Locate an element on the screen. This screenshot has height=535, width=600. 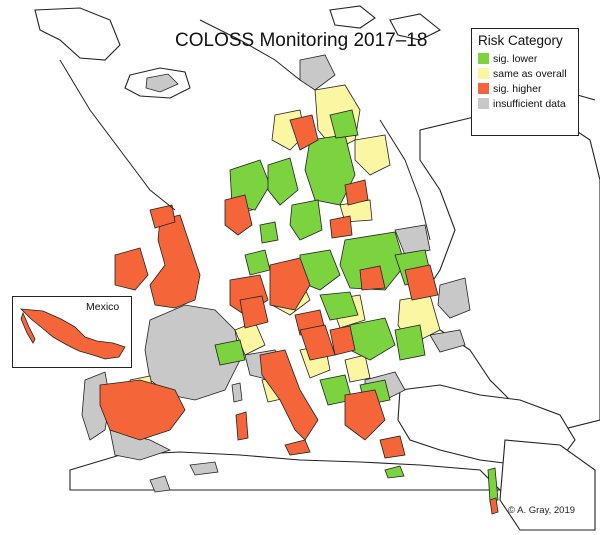
legend-item-same-as-overall: same as overall is located at coordinates (525, 73).